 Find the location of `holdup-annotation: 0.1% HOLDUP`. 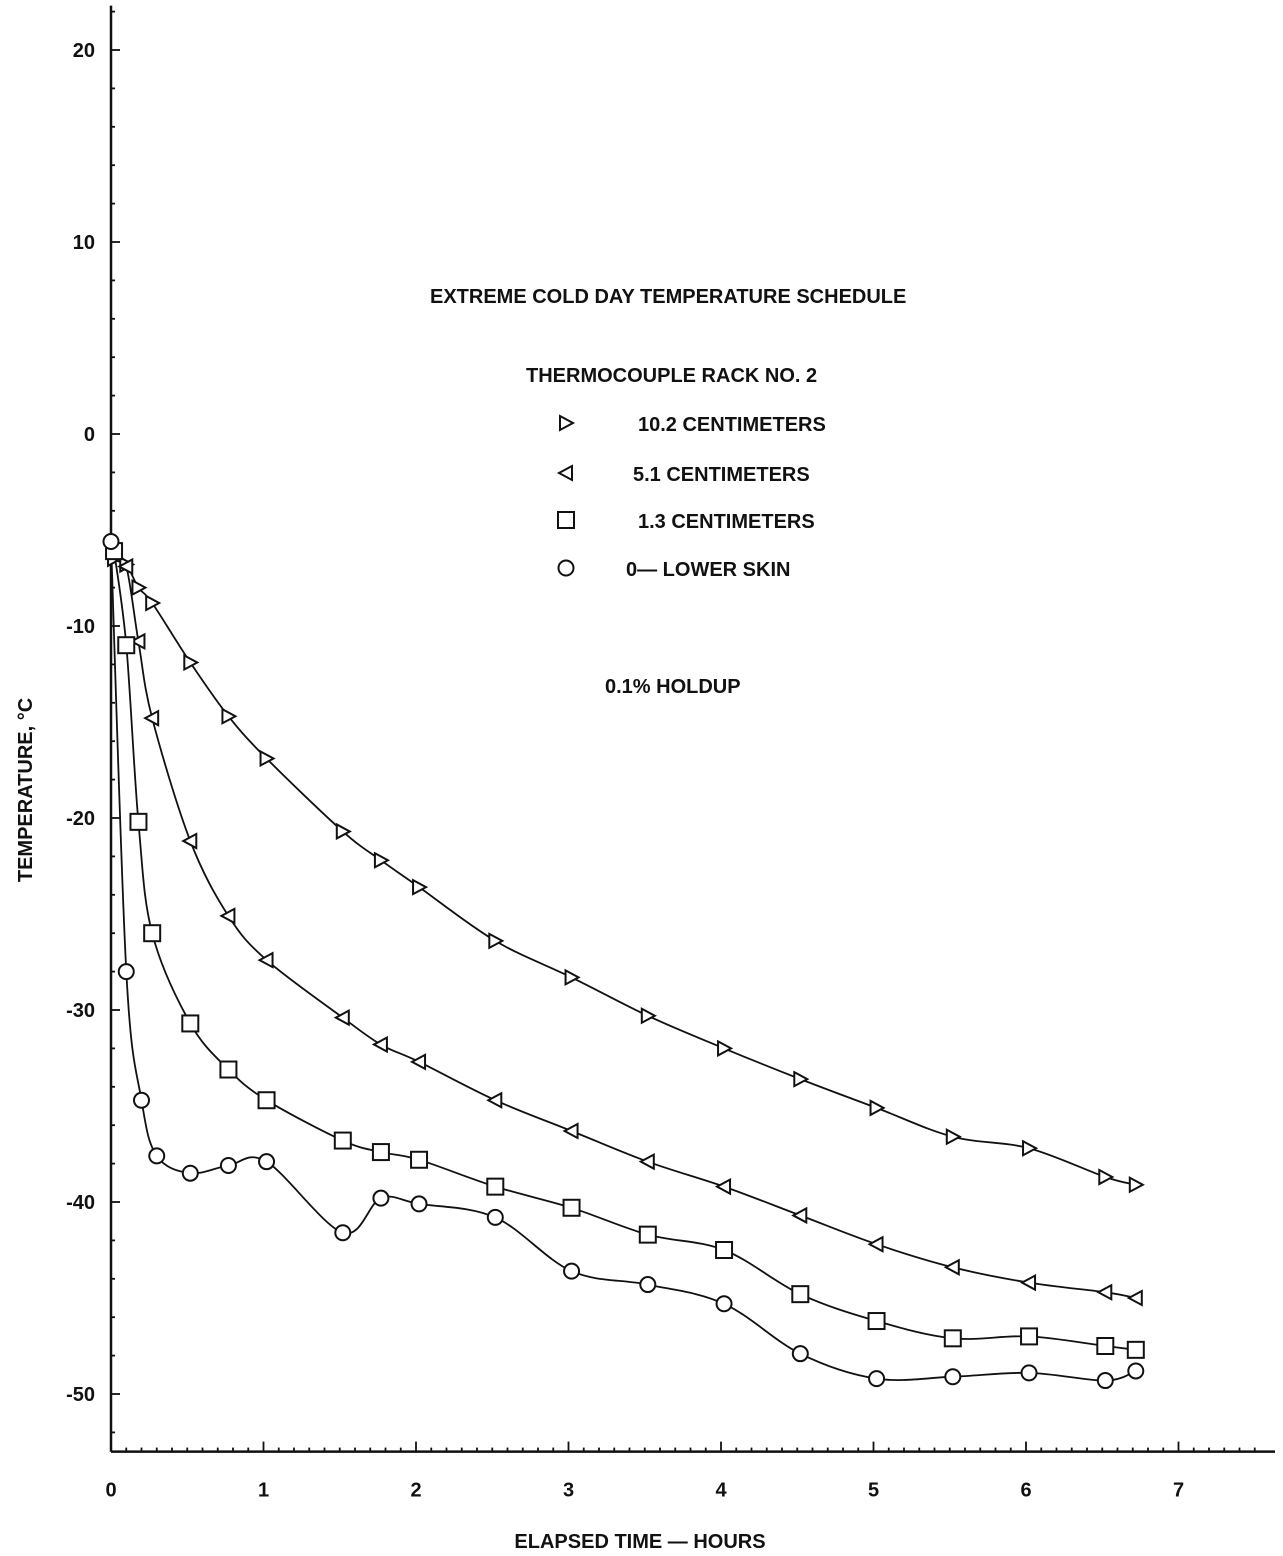

holdup-annotation: 0.1% HOLDUP is located at coordinates (673, 687).